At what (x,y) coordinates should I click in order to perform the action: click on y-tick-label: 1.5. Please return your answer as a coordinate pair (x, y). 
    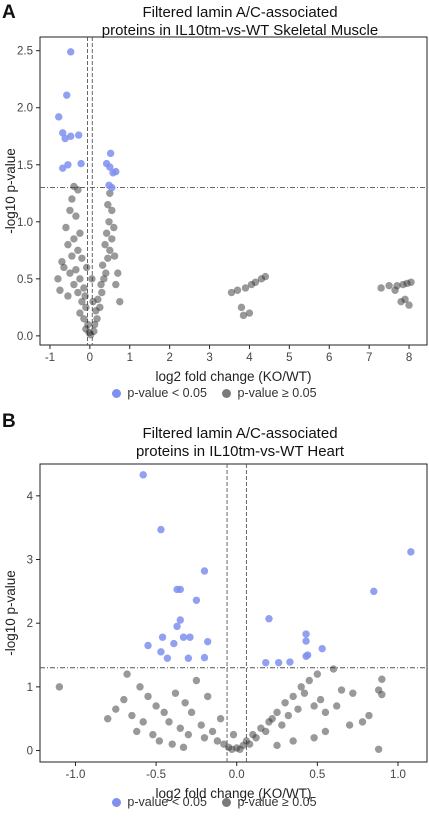
    Looking at the image, I should click on (25, 166).